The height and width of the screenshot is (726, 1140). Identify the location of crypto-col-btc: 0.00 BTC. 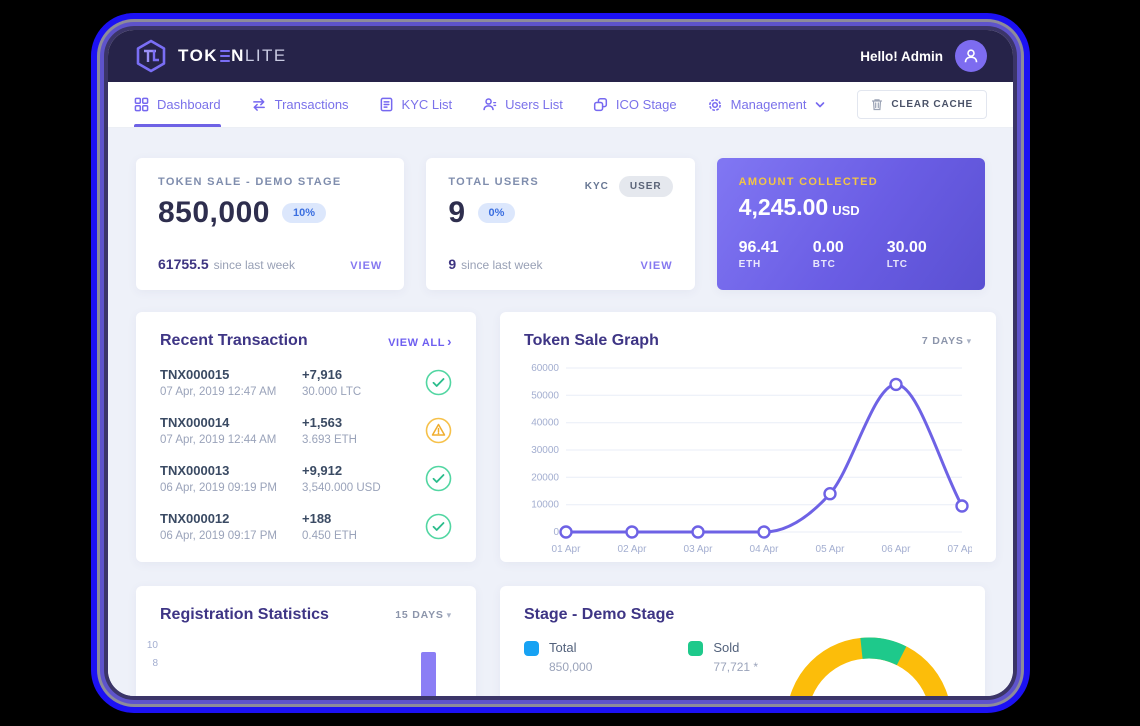
(828, 254).